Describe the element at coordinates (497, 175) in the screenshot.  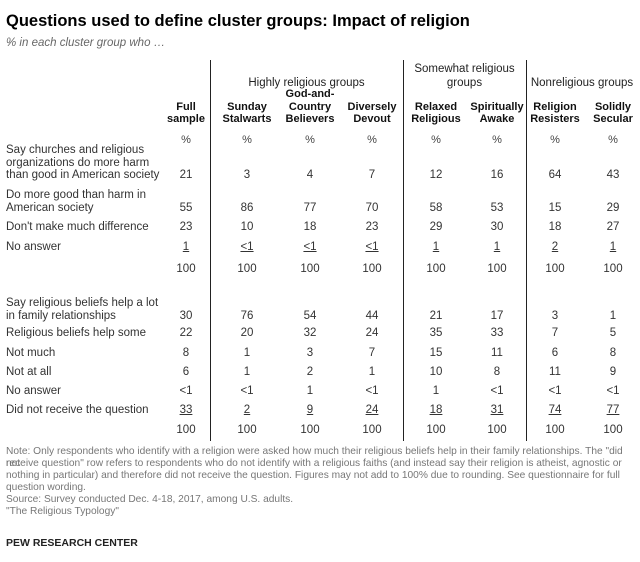
I see `table-cell: 16` at that location.